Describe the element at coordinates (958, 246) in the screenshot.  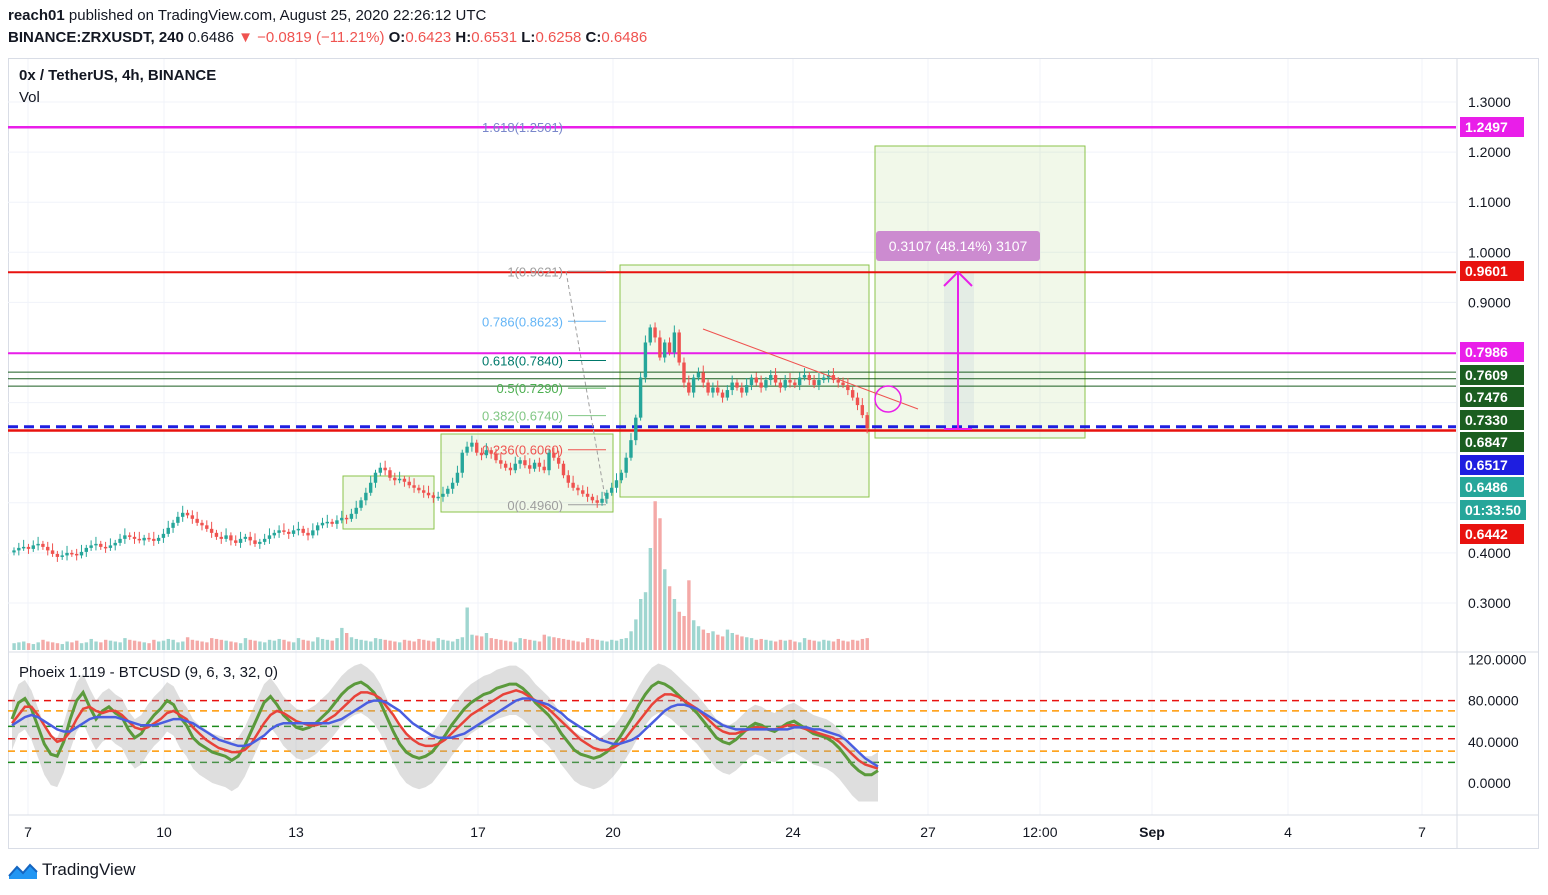
I see `measure-label-text: 0.3107 (48.14%) 3107` at that location.